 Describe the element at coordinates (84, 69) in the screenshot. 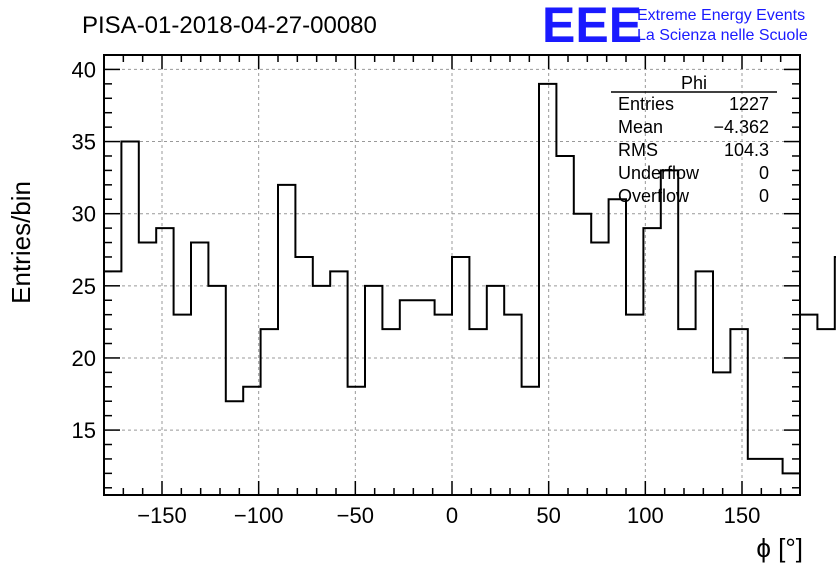

I see `y-tick-label: 40` at that location.